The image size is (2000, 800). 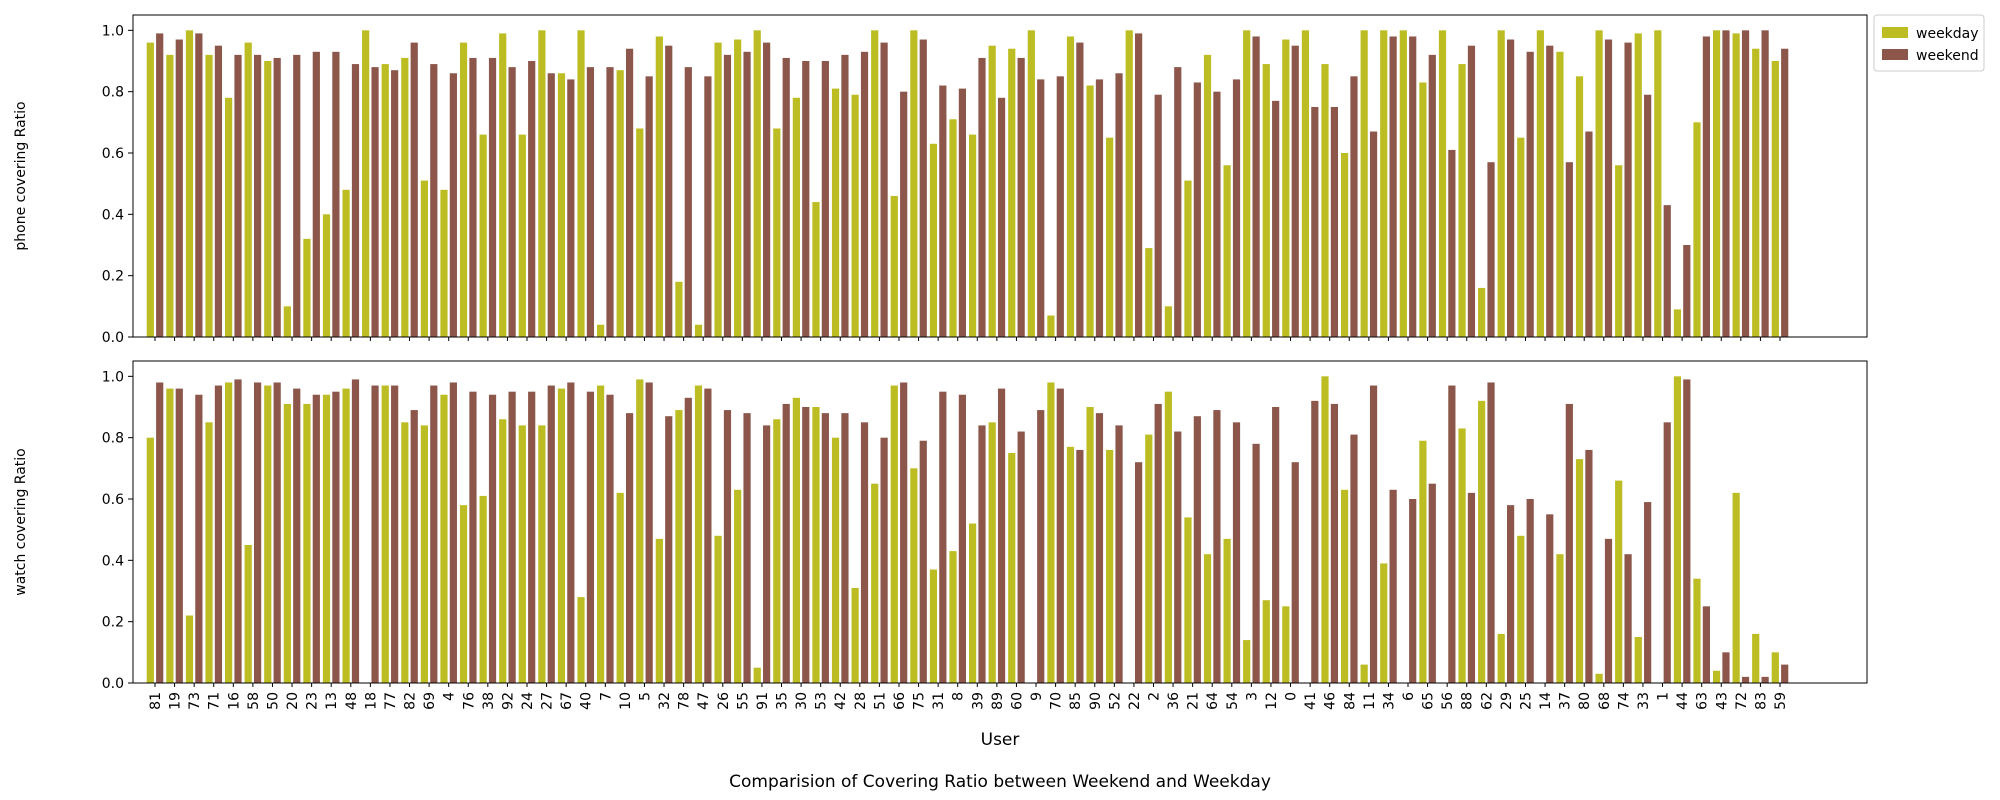 I want to click on x-tick-label: 14, so click(x=1546, y=701).